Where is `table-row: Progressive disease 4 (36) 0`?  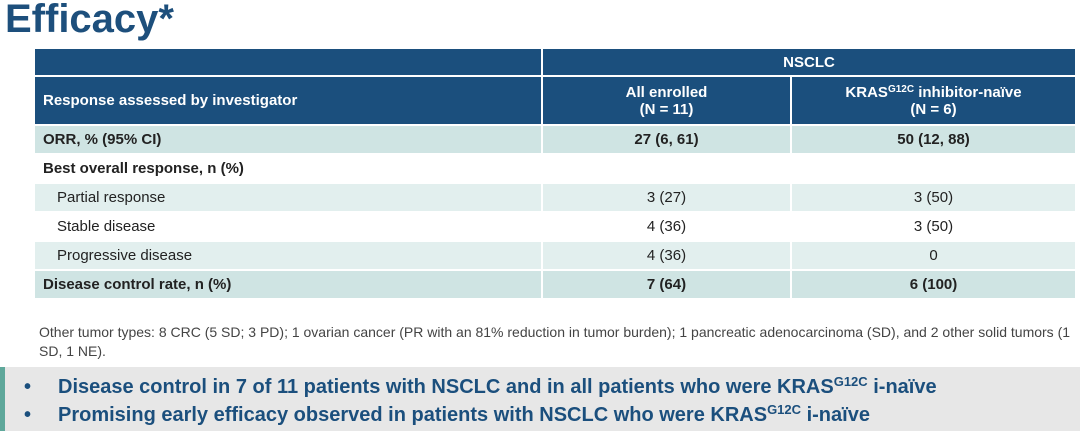 table-row: Progressive disease 4 (36) 0 is located at coordinates (555, 255).